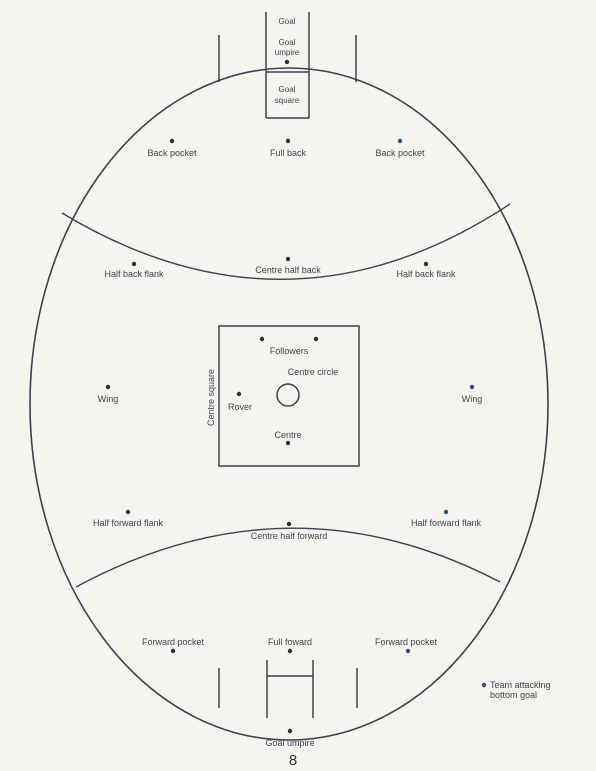 The width and height of the screenshot is (596, 771). I want to click on dot-centre-half-forward, so click(289, 524).